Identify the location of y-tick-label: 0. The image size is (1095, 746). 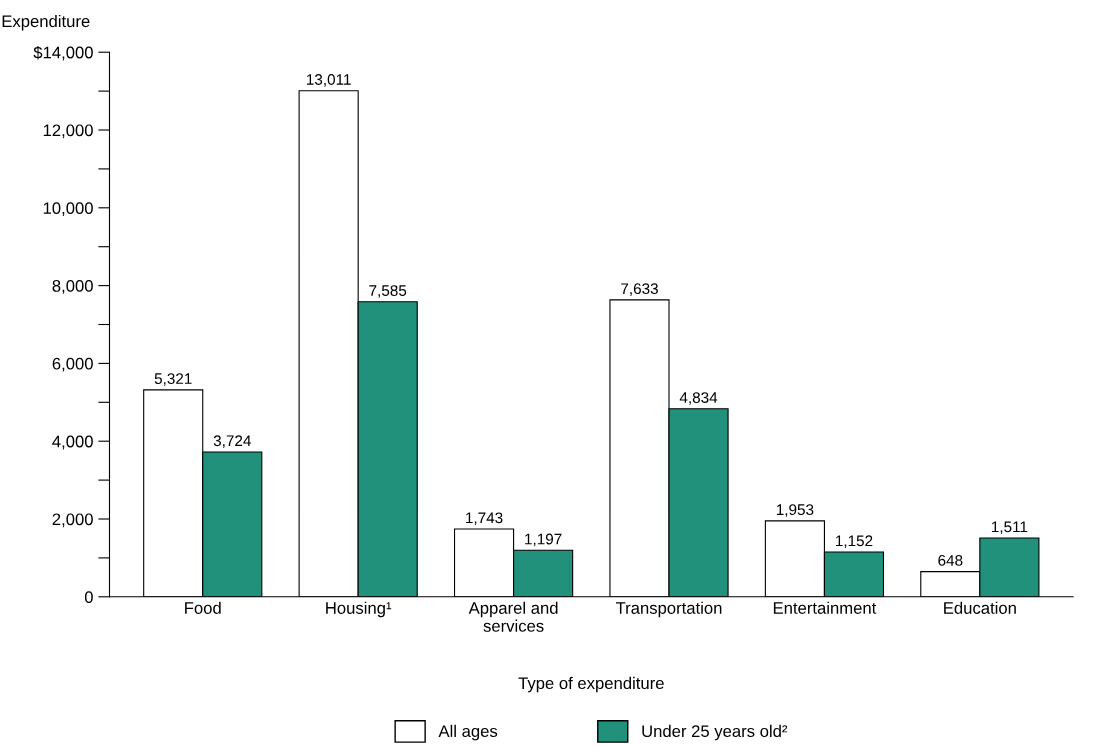
(88, 597).